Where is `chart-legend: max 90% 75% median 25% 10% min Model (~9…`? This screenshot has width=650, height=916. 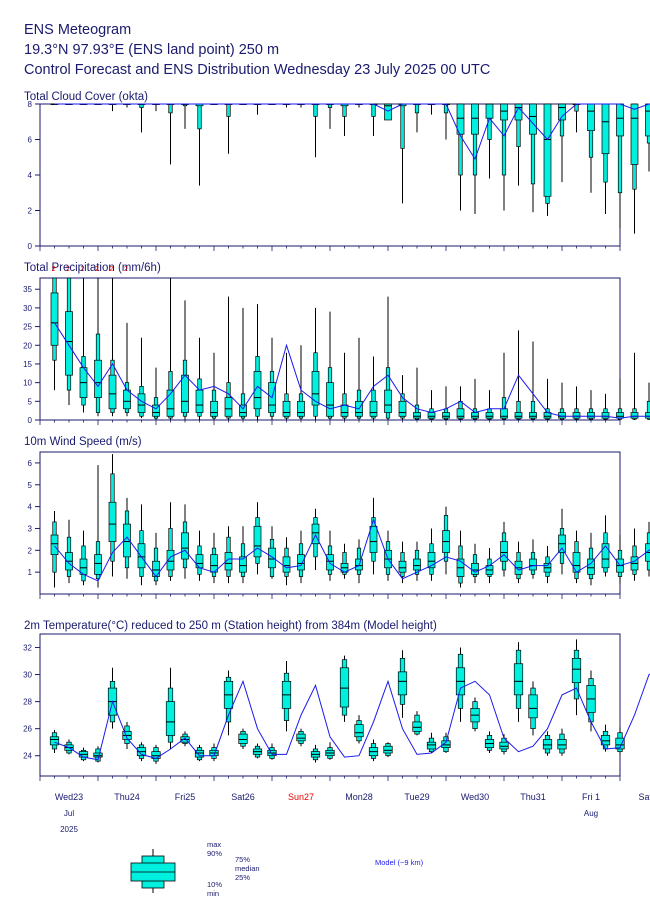 chart-legend: max 90% 75% median 25% 10% min Model (~9… is located at coordinates (277, 869).